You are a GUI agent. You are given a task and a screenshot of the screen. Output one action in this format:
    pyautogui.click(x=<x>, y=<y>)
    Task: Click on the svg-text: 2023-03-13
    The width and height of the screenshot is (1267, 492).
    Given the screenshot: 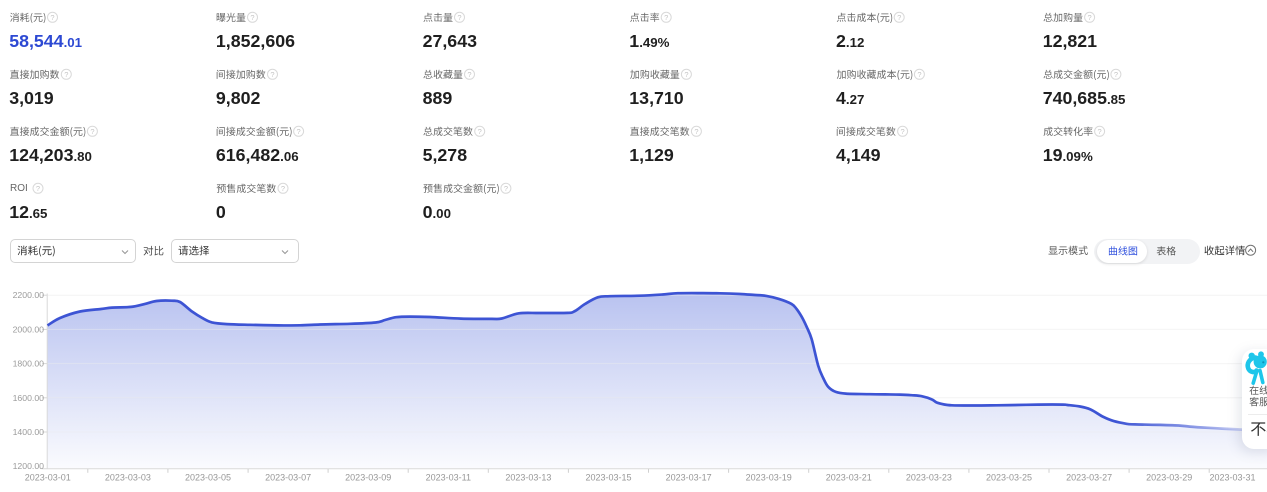 What is the action you would take?
    pyautogui.click(x=528, y=478)
    